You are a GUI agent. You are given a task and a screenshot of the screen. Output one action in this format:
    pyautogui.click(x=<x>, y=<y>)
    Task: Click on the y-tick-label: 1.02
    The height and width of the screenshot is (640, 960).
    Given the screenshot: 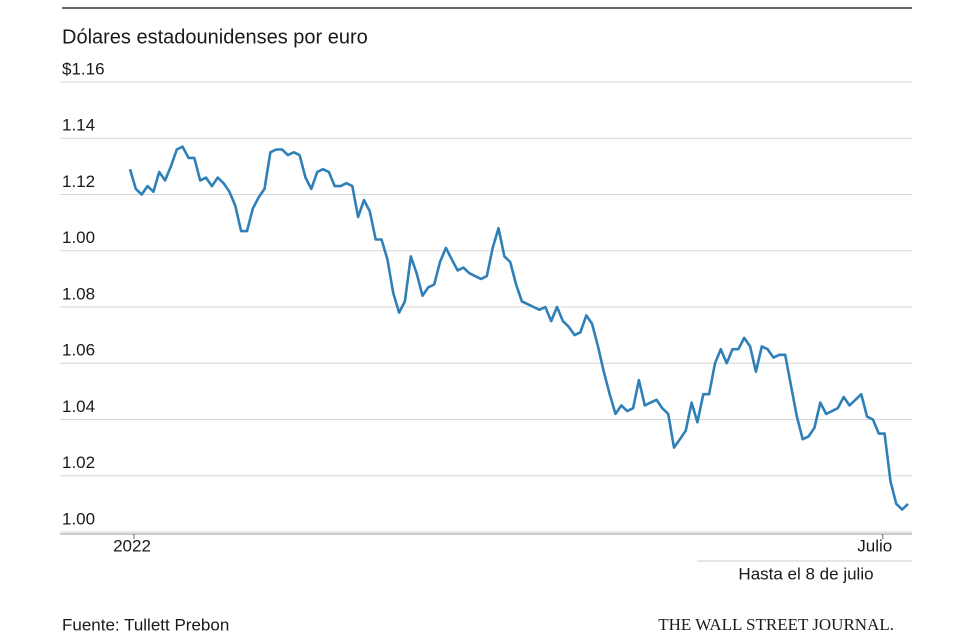 What is the action you would take?
    pyautogui.click(x=78, y=462)
    